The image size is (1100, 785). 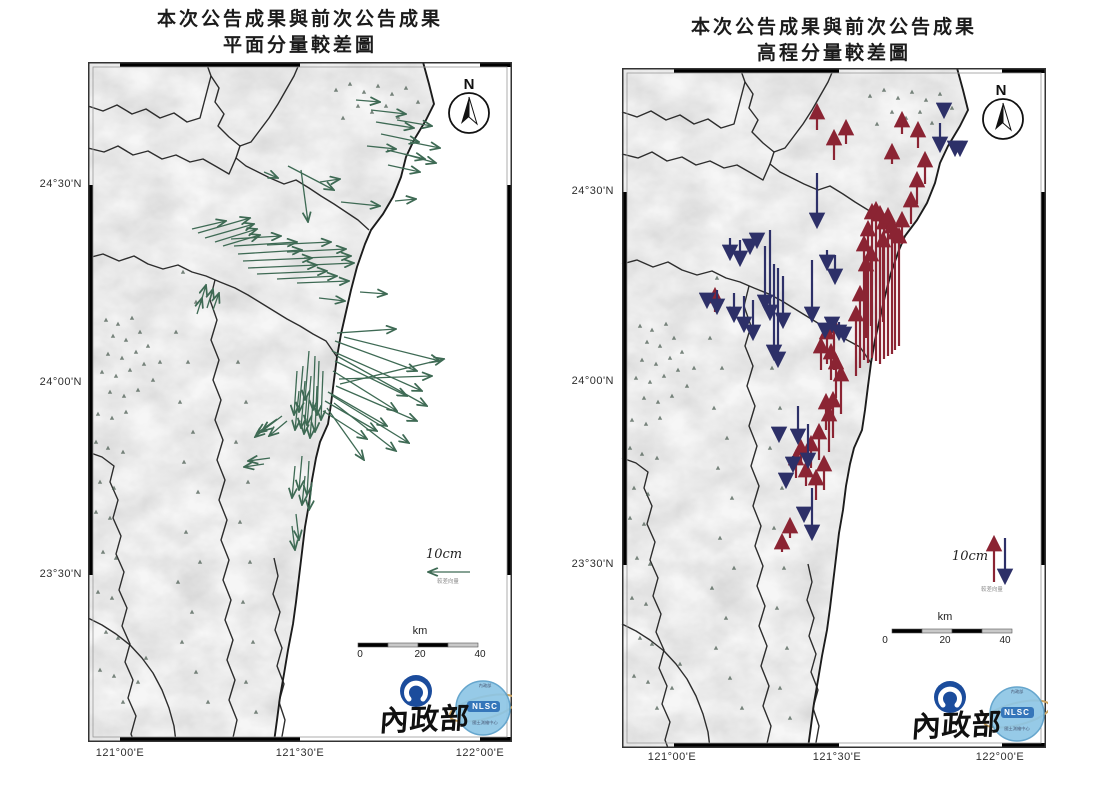 I want to click on map-title-line2: 平面分量較差圖, so click(x=299, y=45).